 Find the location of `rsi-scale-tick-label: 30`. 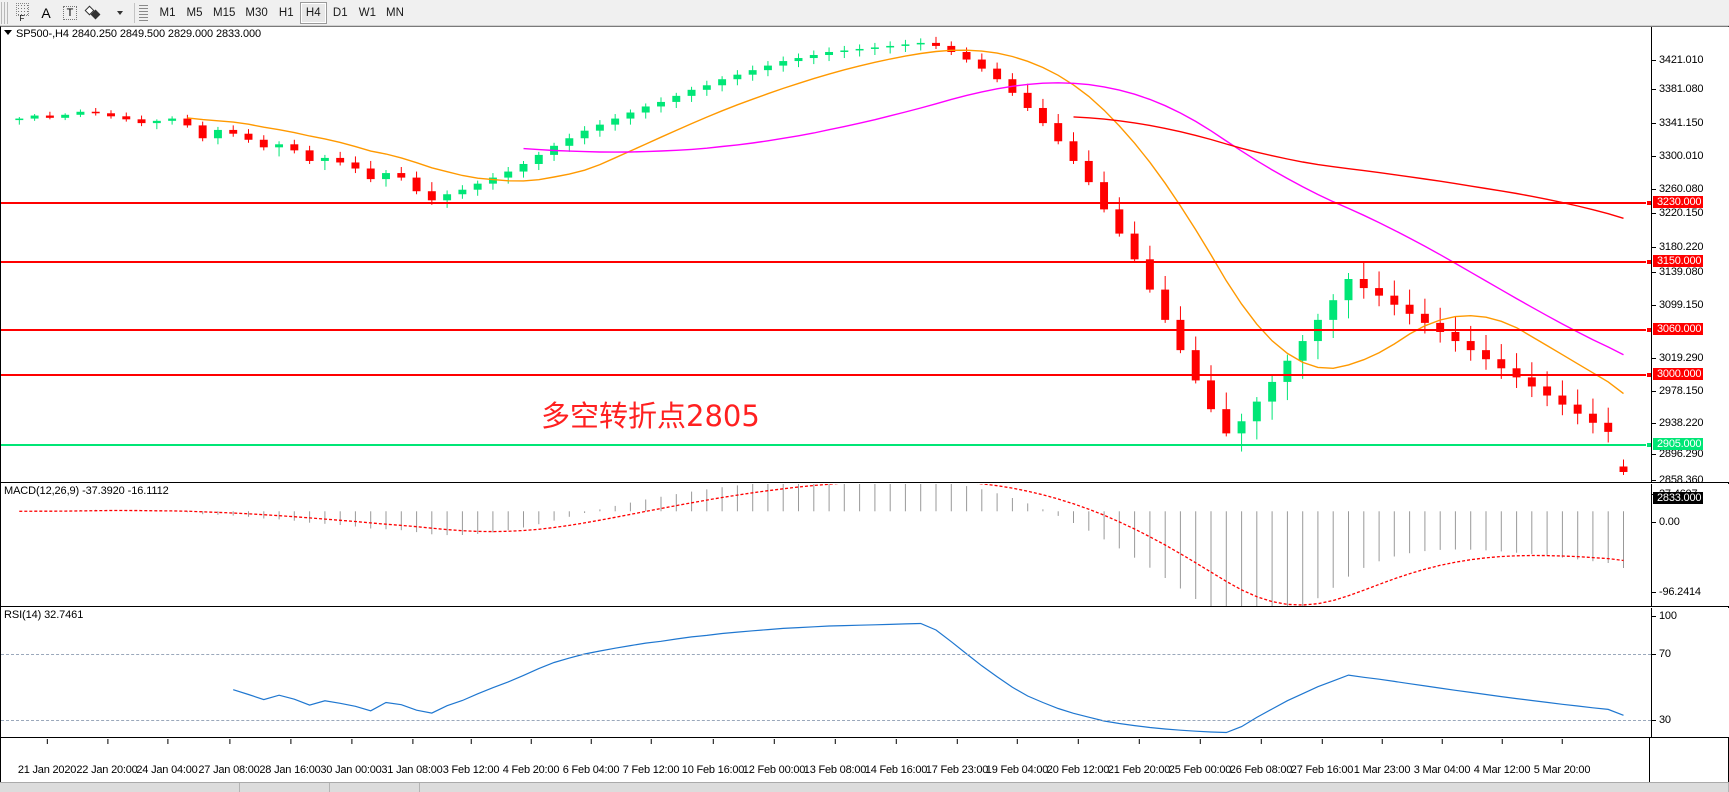

rsi-scale-tick-label: 30 is located at coordinates (1661, 720).